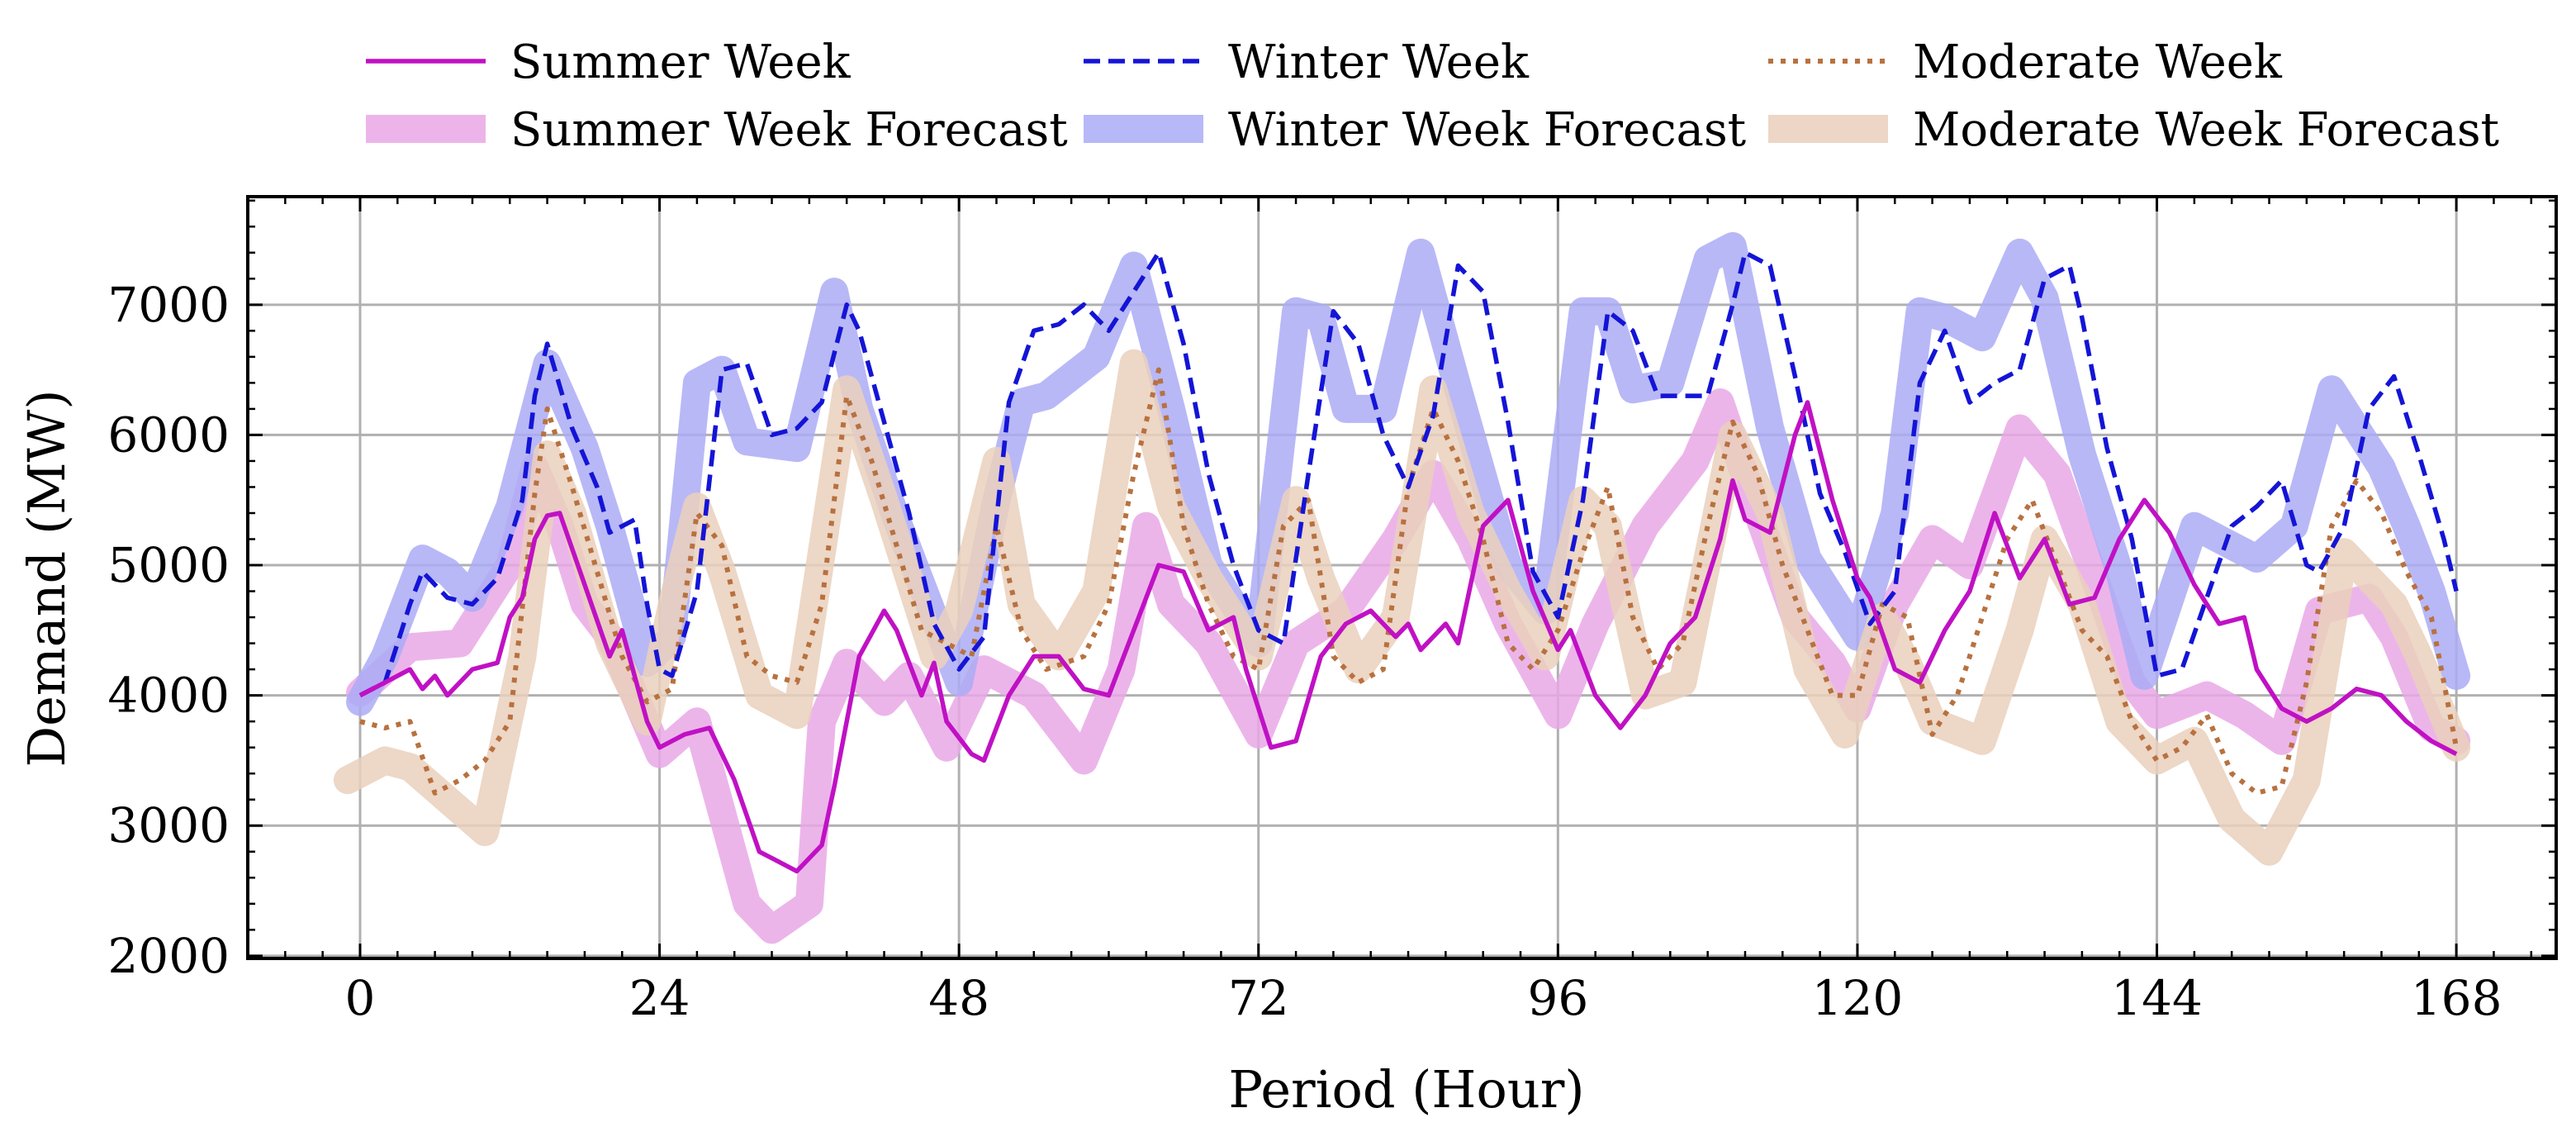  What do you see at coordinates (47, 578) in the screenshot?
I see `y-axis-label: Demand (MW)` at bounding box center [47, 578].